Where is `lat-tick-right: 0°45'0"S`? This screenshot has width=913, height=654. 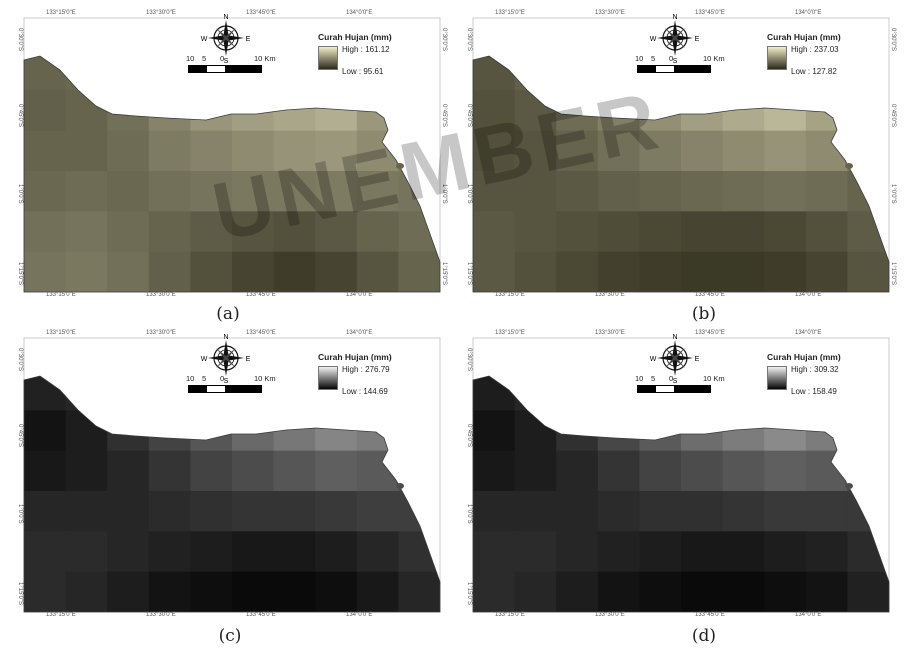
lat-tick-right: 0°45'0"S is located at coordinates (444, 116).